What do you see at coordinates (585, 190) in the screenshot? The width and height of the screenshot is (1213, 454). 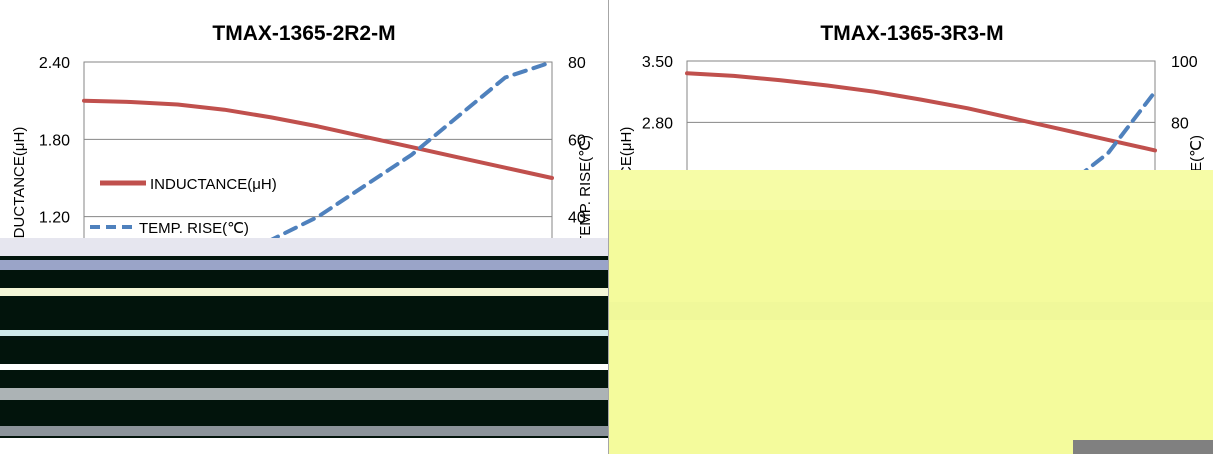 I see `y-axis-right-label: TEMP. RISE(℃)` at bounding box center [585, 190].